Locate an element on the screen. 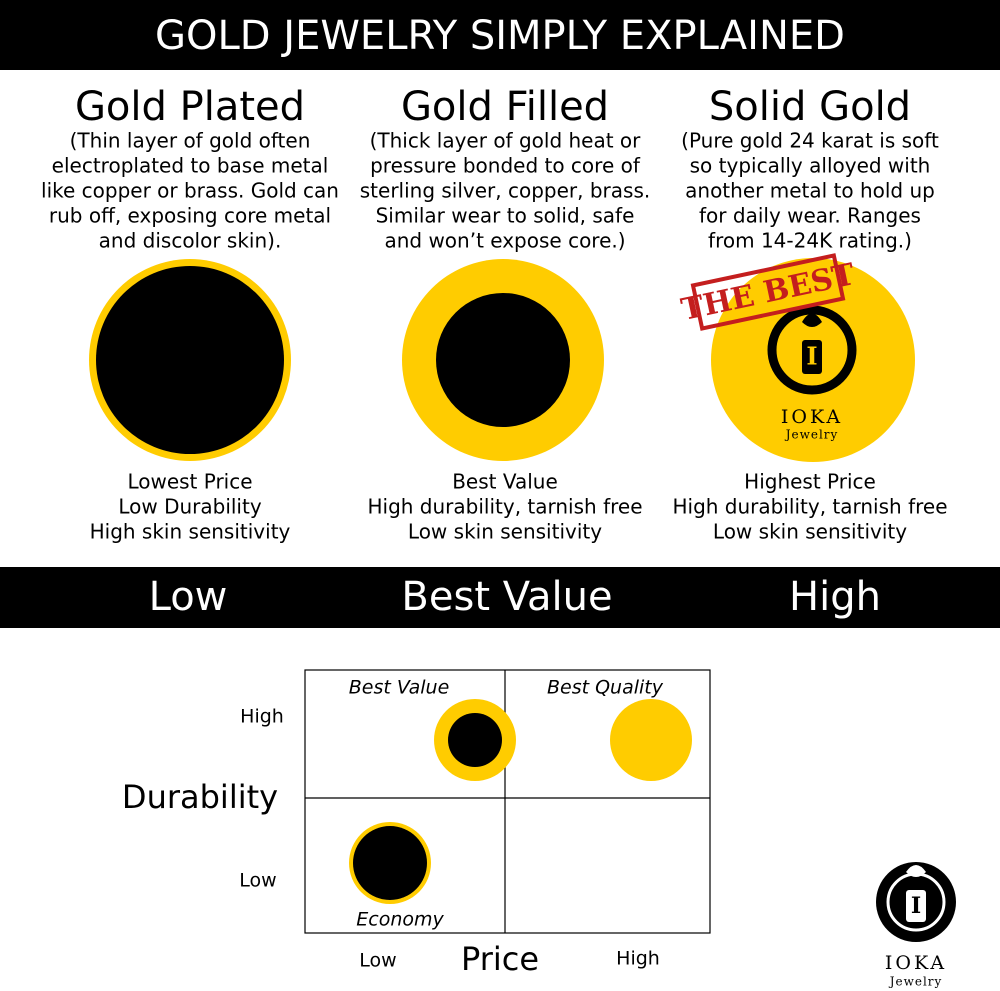 This screenshot has width=1000, height=991. x-tick-label: High is located at coordinates (638, 959).